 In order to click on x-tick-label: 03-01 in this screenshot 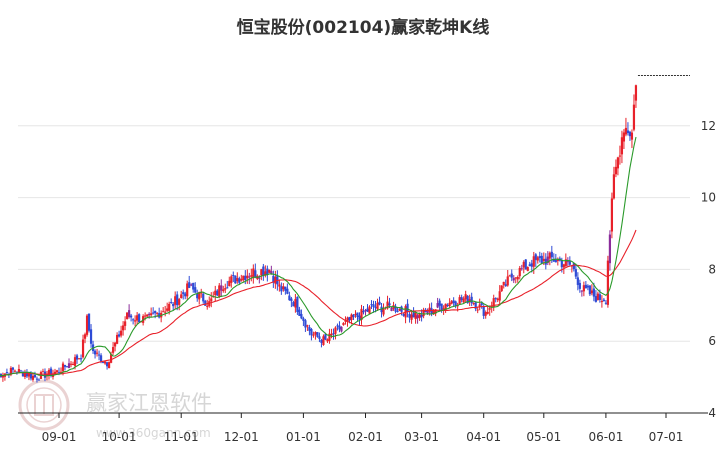, I will do `click(421, 437)`.